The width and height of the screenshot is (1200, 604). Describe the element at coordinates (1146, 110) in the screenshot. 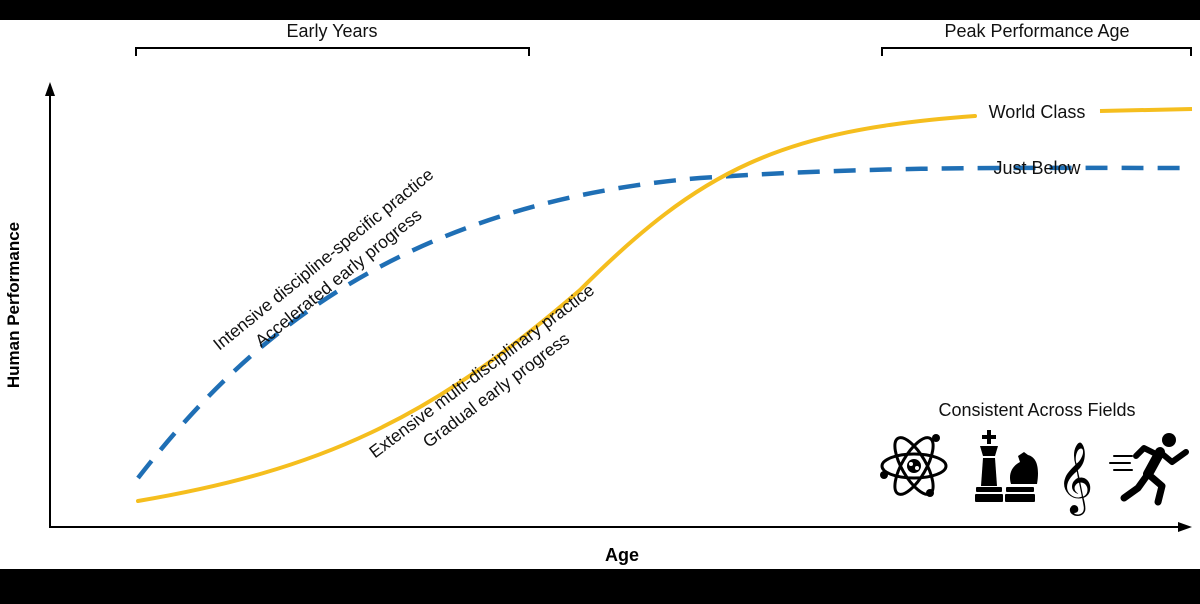

I see `world-class-curve-tail` at that location.